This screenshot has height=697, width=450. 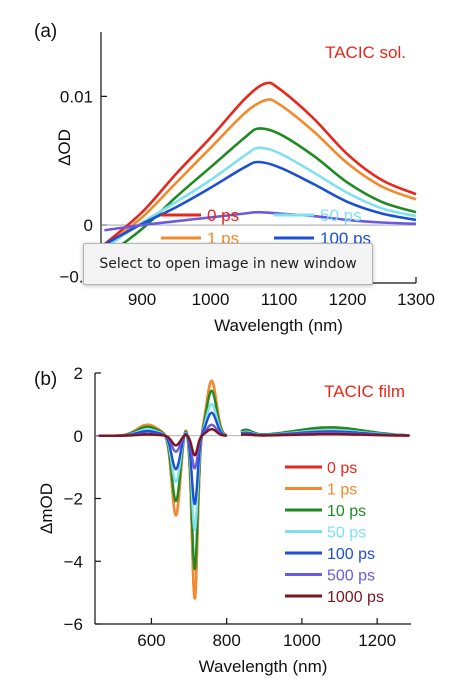 What do you see at coordinates (351, 554) in the screenshot?
I see `legend-label-b: 100 ps` at bounding box center [351, 554].